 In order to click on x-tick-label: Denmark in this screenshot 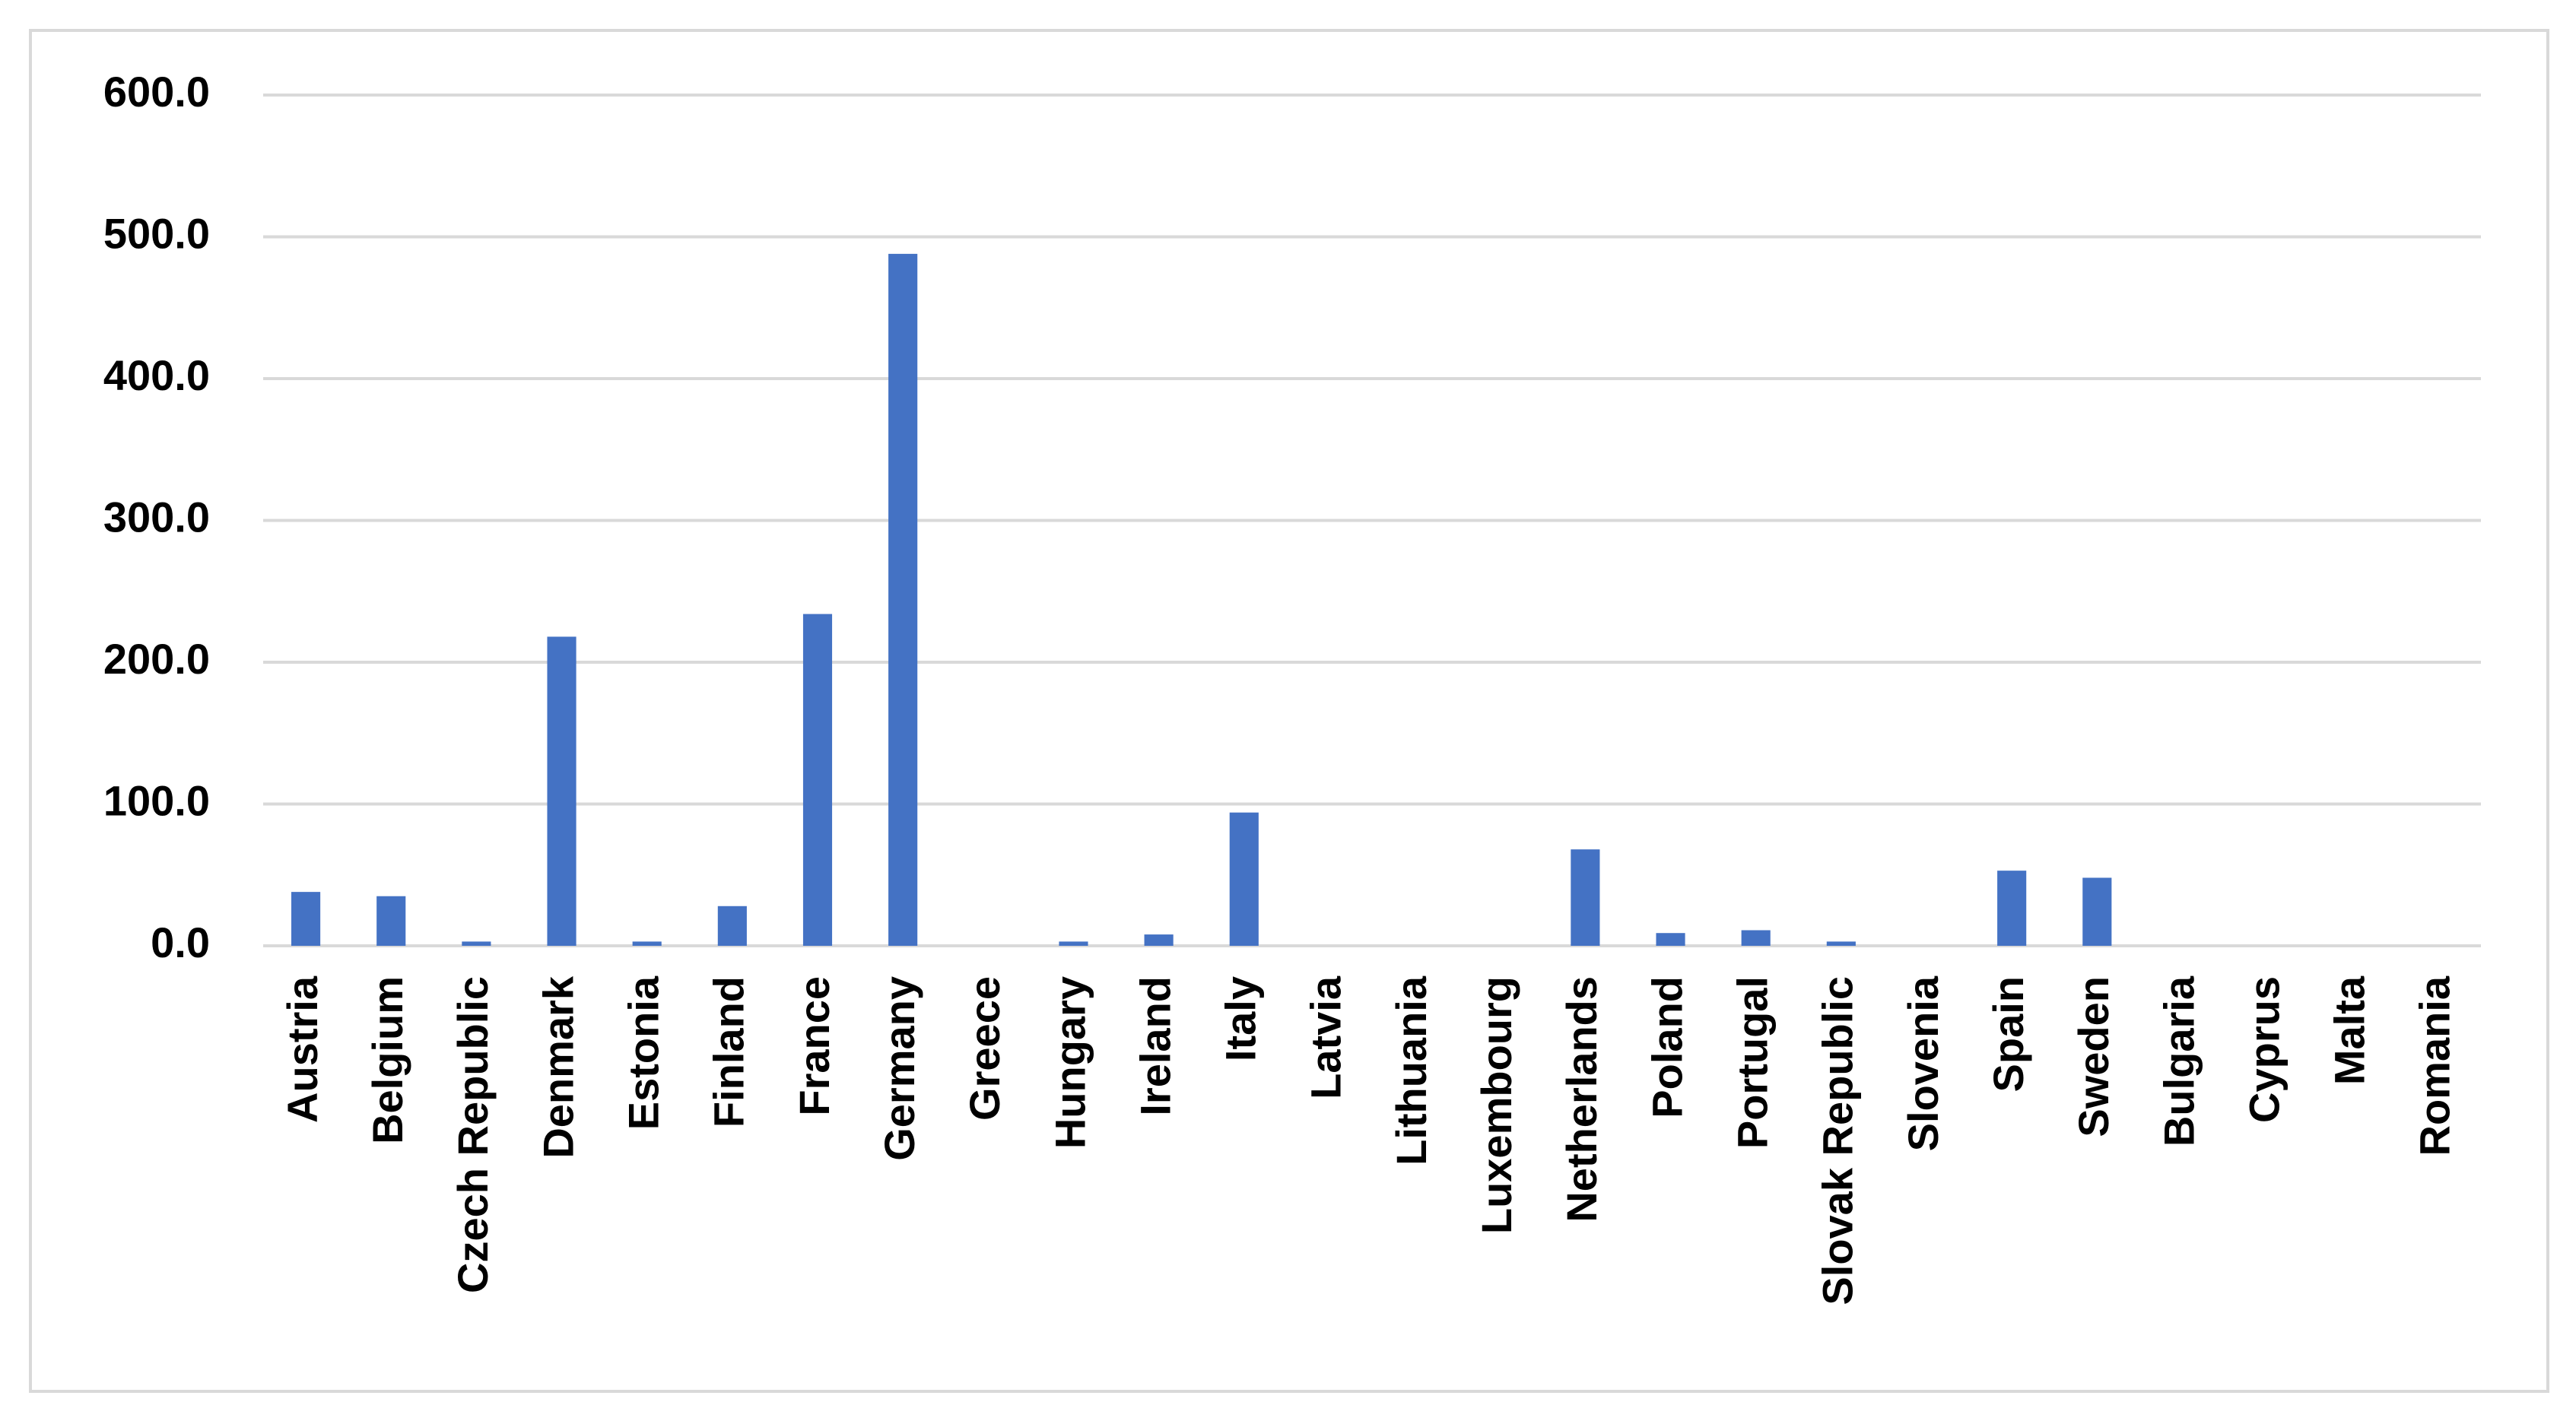, I will do `click(558, 1067)`.